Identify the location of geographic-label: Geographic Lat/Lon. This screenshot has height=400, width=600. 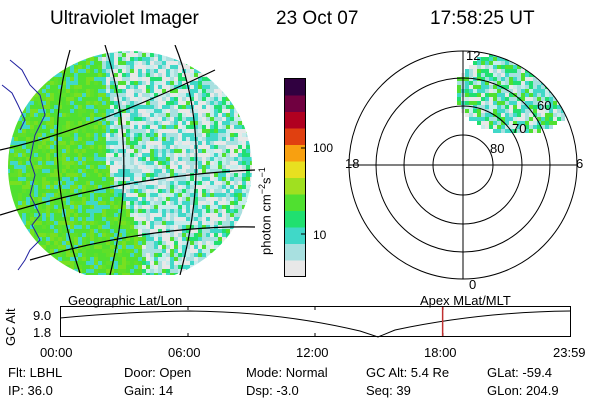
(125, 300).